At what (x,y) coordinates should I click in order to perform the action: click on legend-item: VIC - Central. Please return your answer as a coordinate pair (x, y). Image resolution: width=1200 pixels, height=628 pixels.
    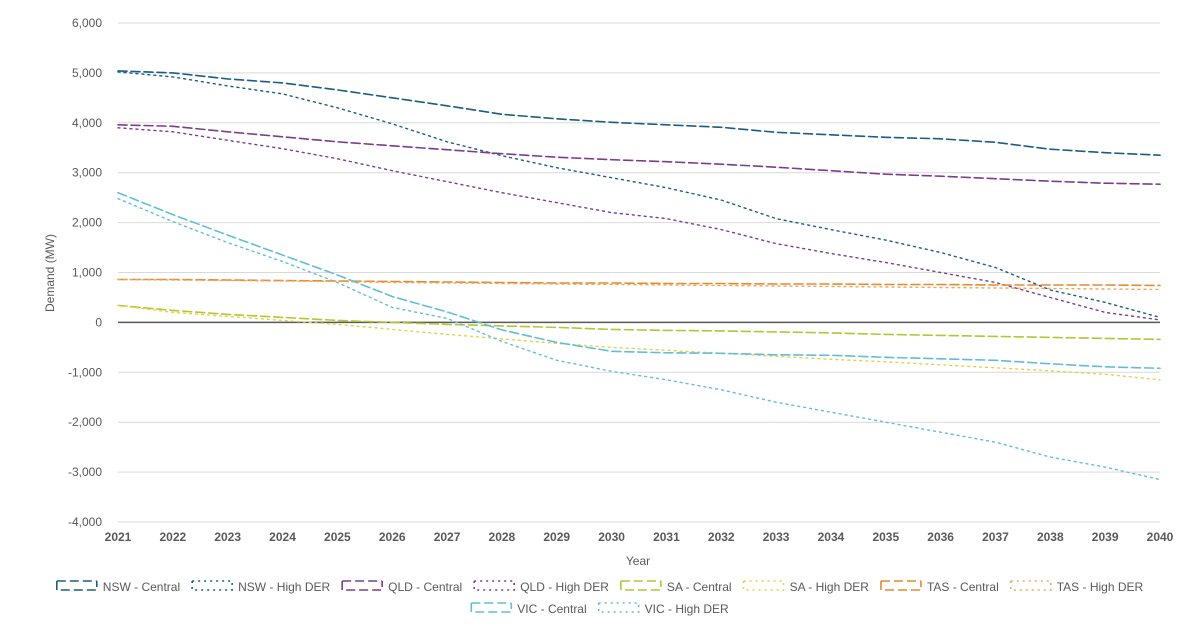
    Looking at the image, I should click on (528, 609).